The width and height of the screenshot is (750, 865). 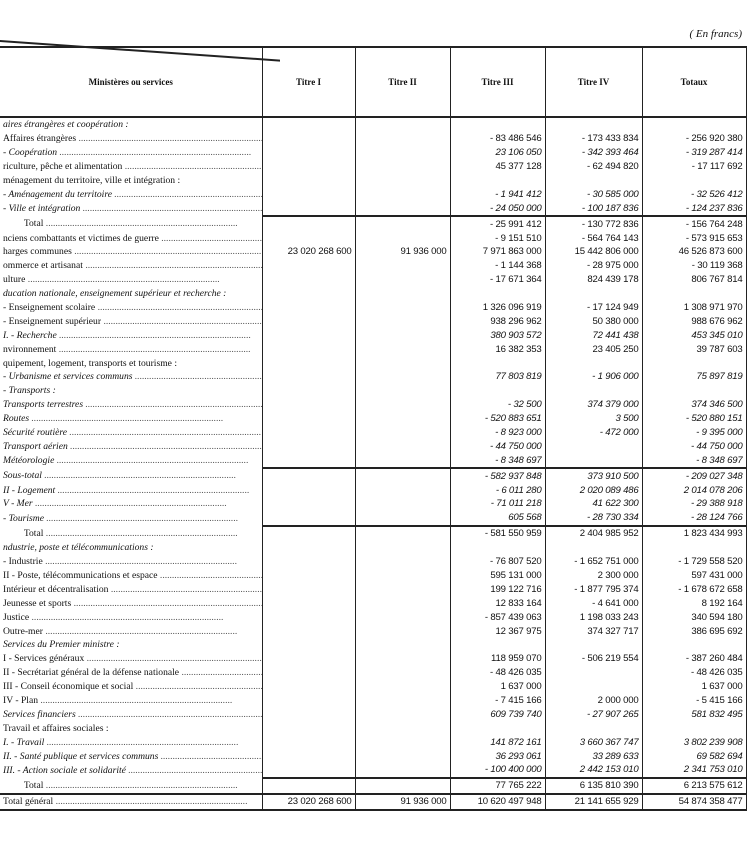 I want to click on cell-totaux: - 8 348 697, so click(x=694, y=461).